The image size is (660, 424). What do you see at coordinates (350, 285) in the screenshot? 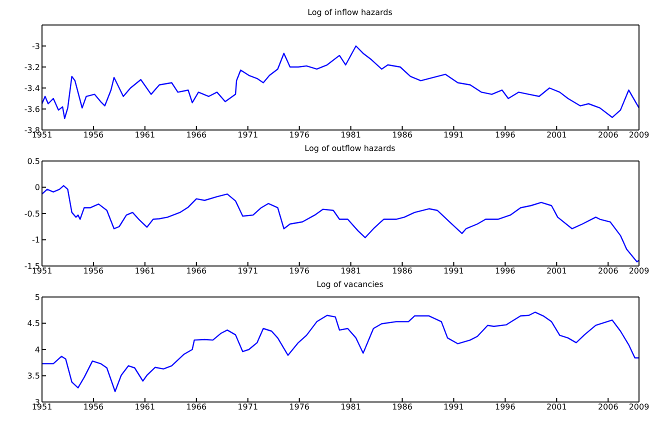
I see `chart-title: Log of vacancies` at bounding box center [350, 285].